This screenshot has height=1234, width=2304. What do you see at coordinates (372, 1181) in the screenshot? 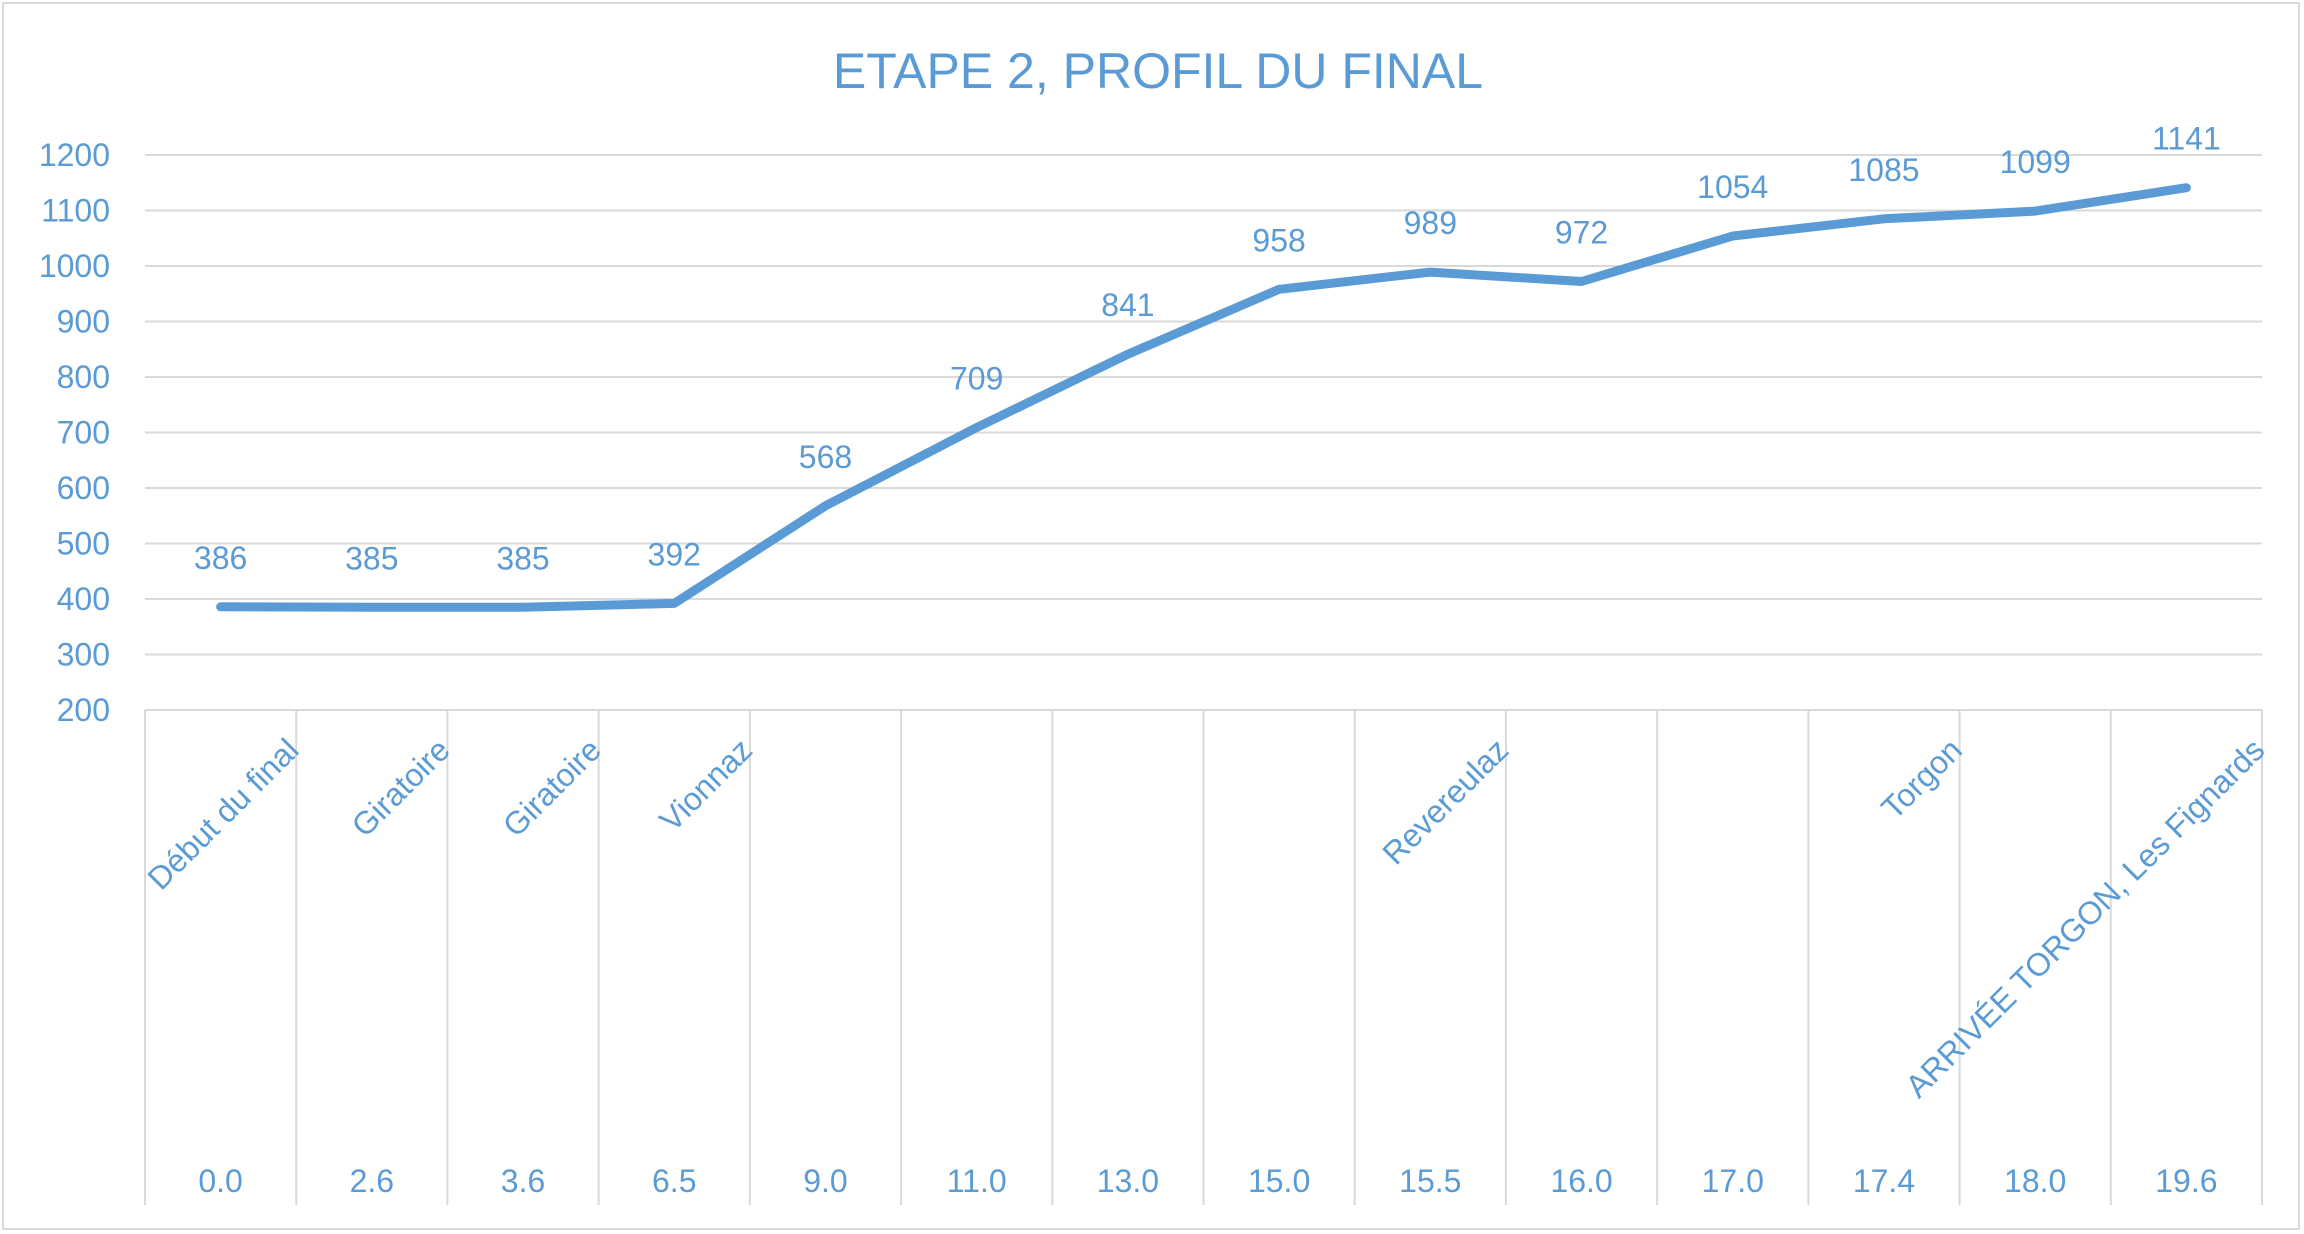
I see `category-km-label: 2.6` at bounding box center [372, 1181].